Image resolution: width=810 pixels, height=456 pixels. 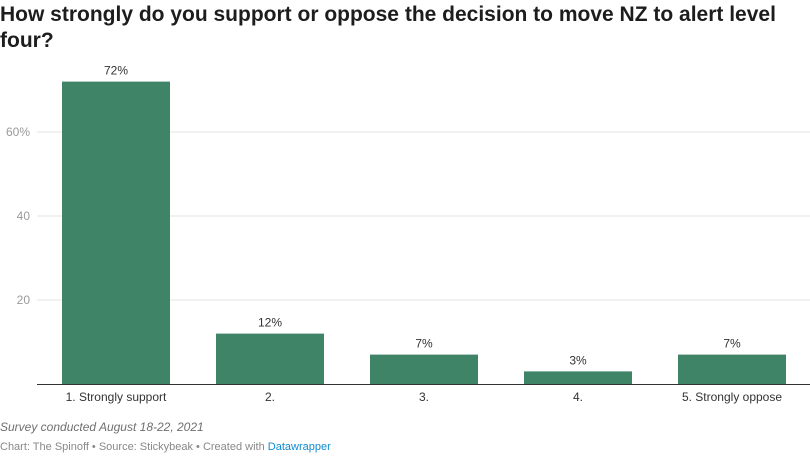 What do you see at coordinates (24, 300) in the screenshot?
I see `y-tick-label: 20` at bounding box center [24, 300].